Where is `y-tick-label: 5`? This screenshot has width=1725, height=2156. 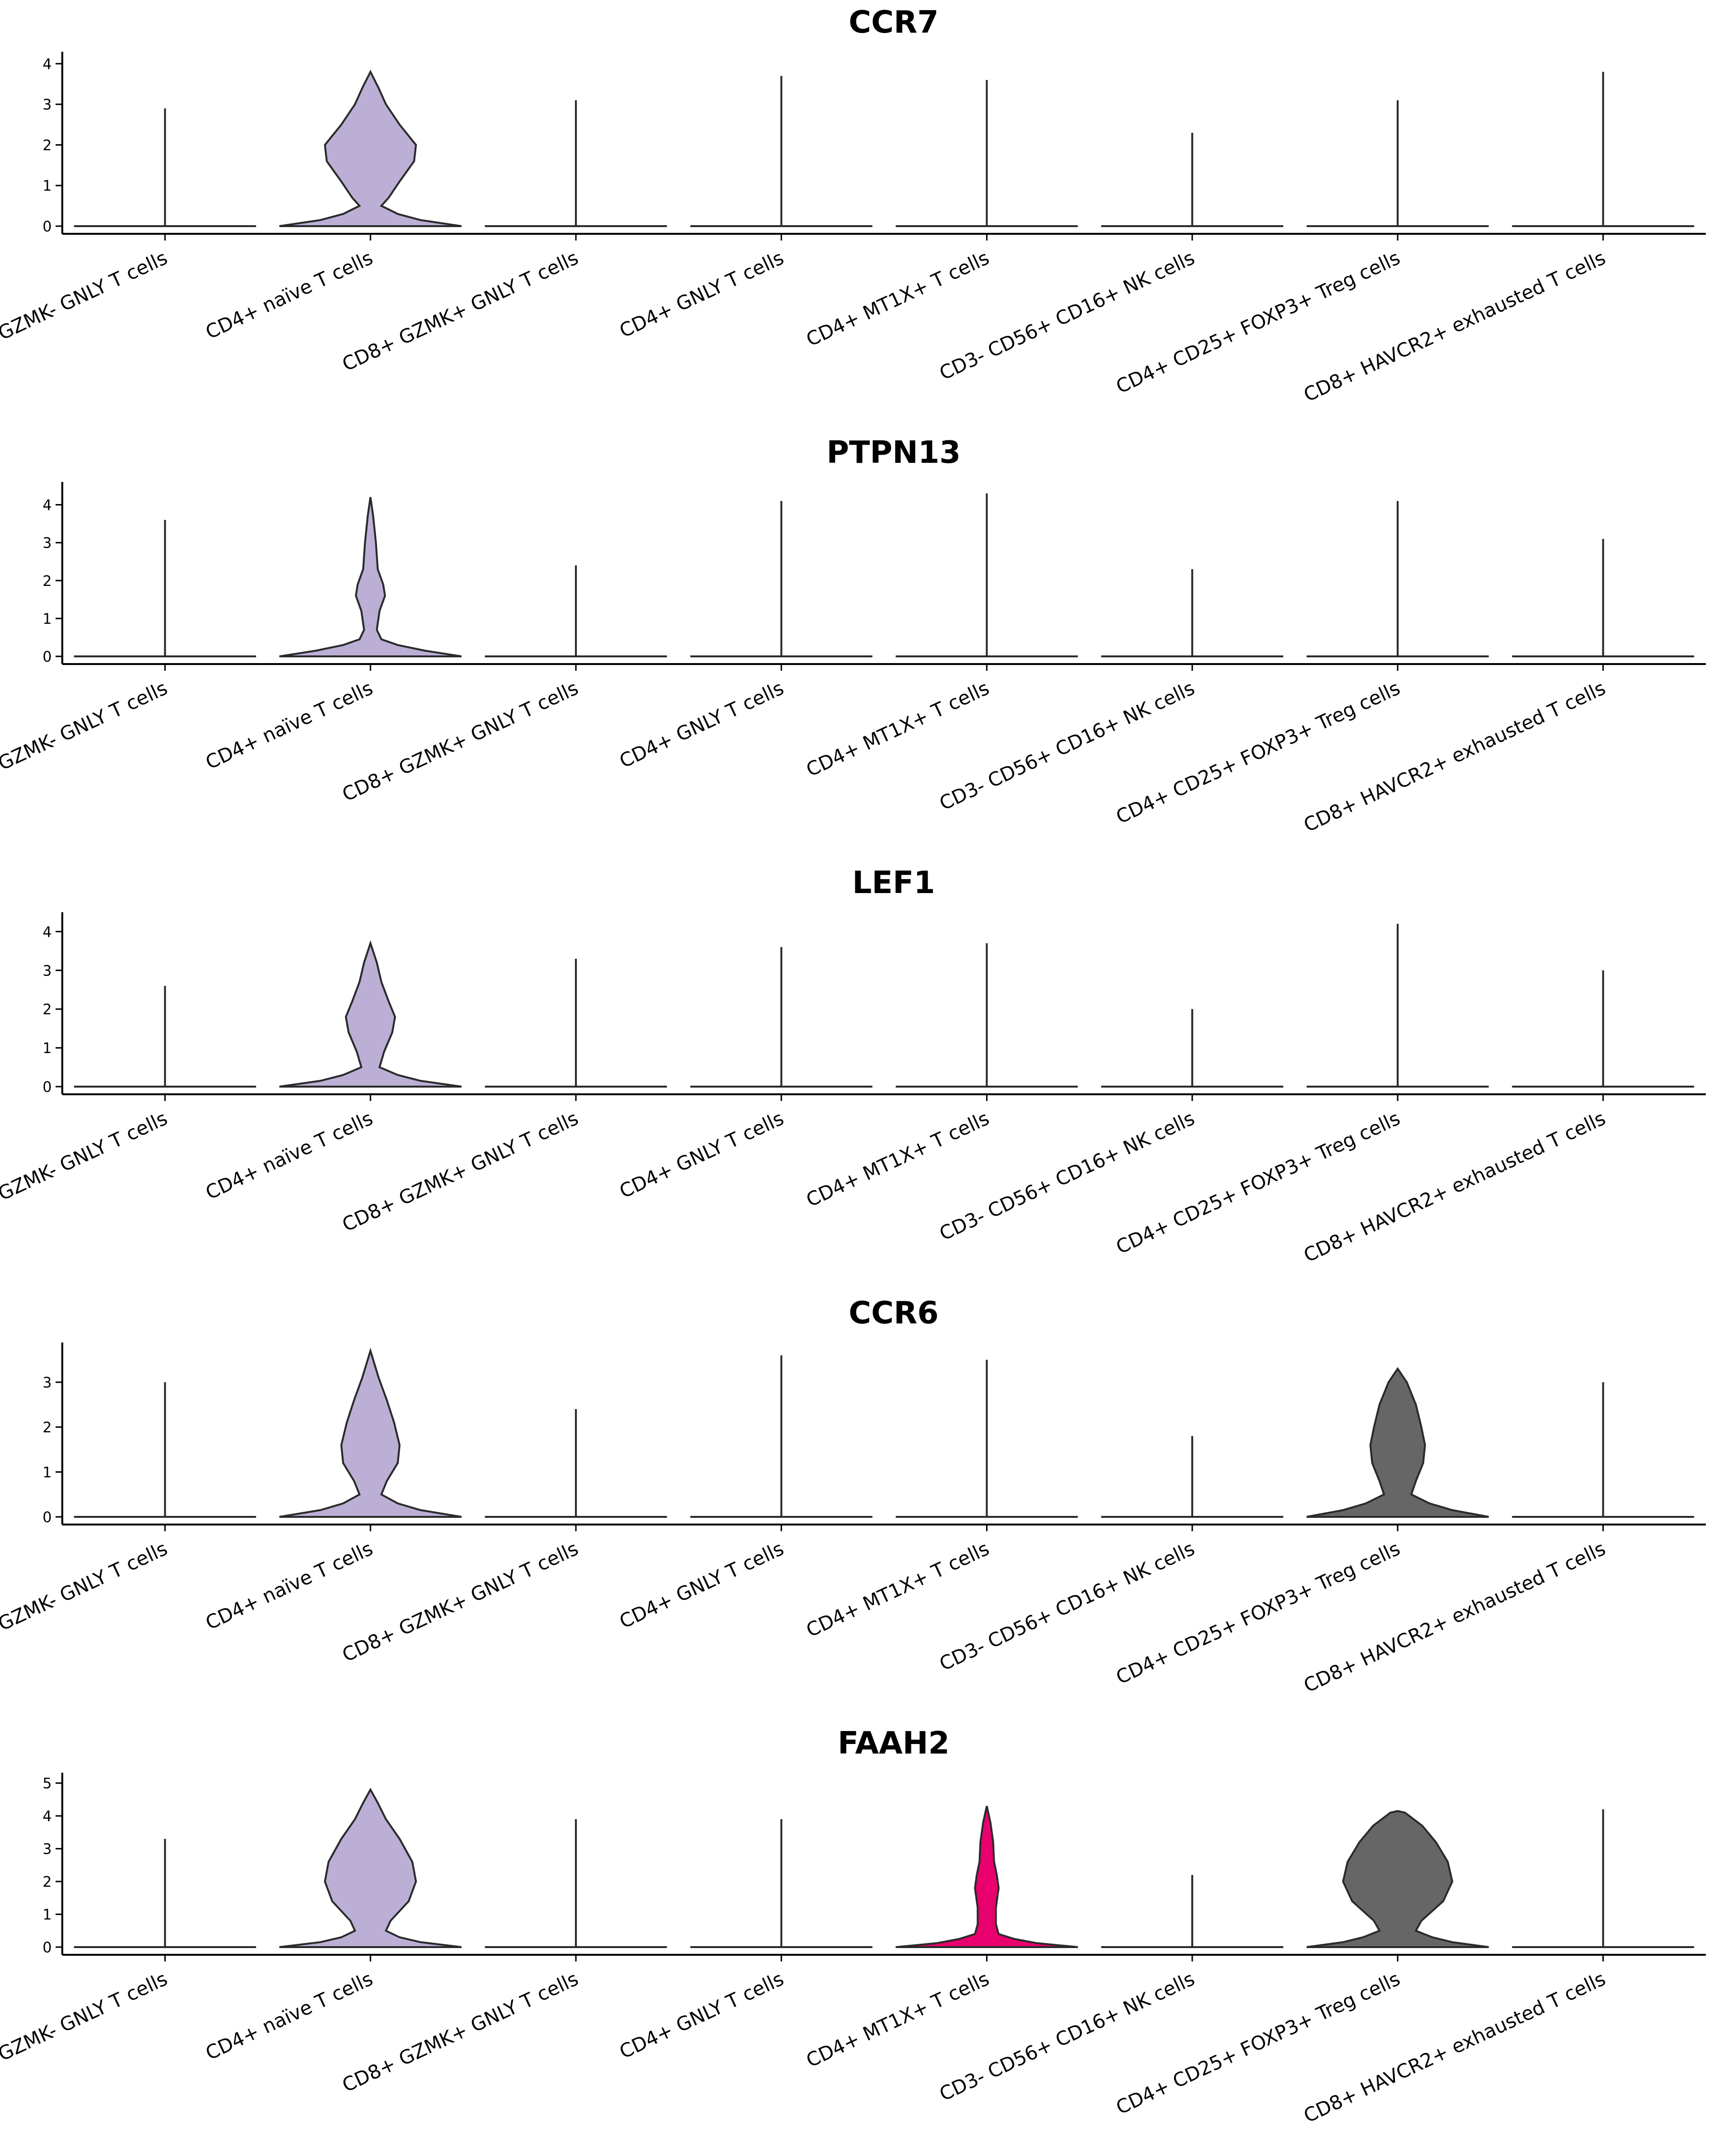 y-tick-label: 5 is located at coordinates (47, 1784).